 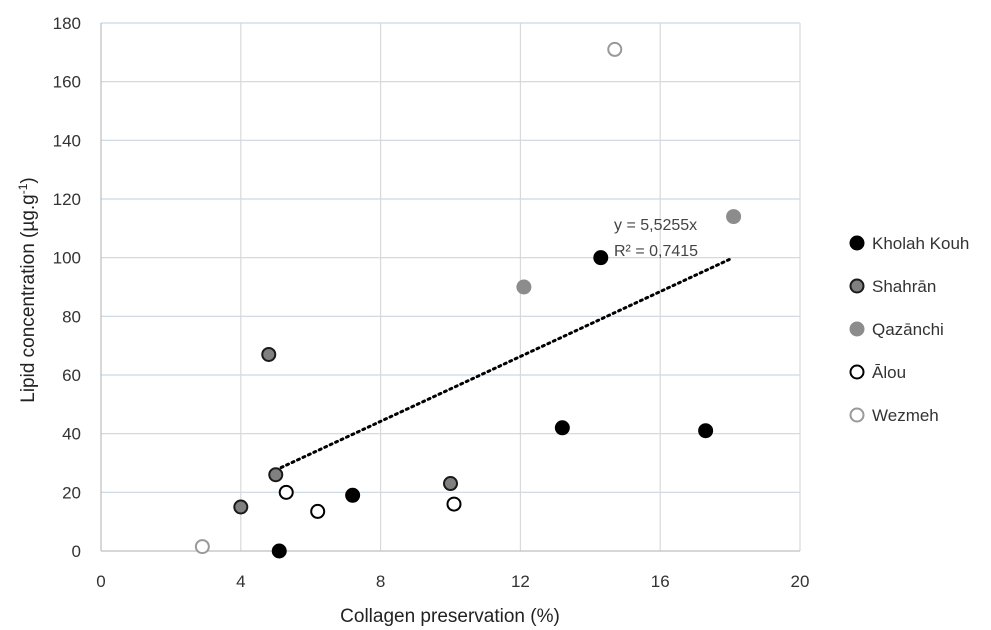 I want to click on y-tick-label: 120, so click(x=67, y=199).